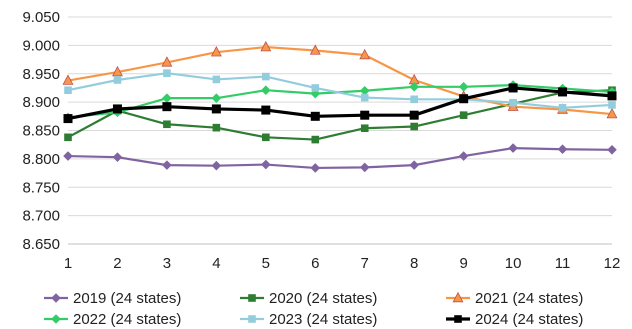  Describe the element at coordinates (513, 263) in the screenshot. I see `x-tick-label: 10` at that location.